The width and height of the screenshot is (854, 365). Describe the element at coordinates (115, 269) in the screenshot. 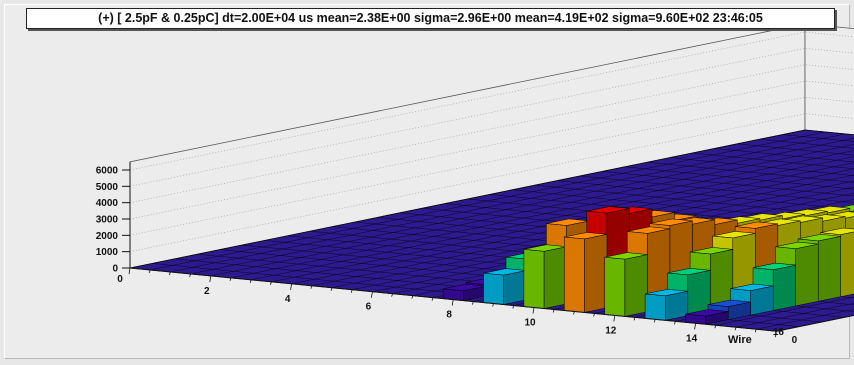

I see `z-tick-label: 0` at that location.